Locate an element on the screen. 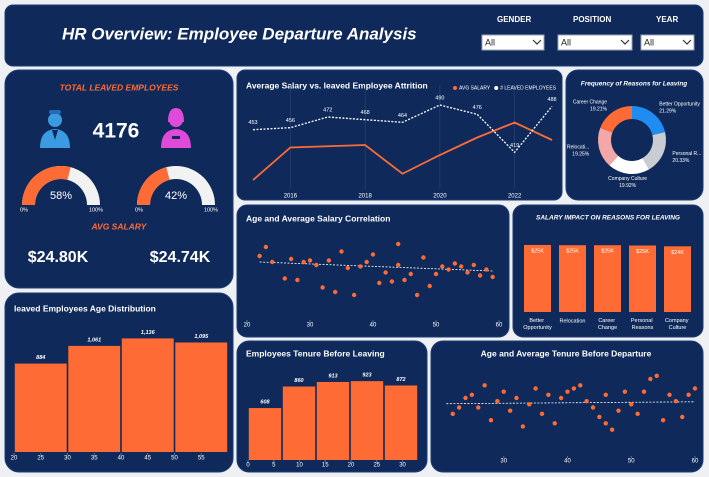 The width and height of the screenshot is (709, 477). female-icon is located at coordinates (176, 128).